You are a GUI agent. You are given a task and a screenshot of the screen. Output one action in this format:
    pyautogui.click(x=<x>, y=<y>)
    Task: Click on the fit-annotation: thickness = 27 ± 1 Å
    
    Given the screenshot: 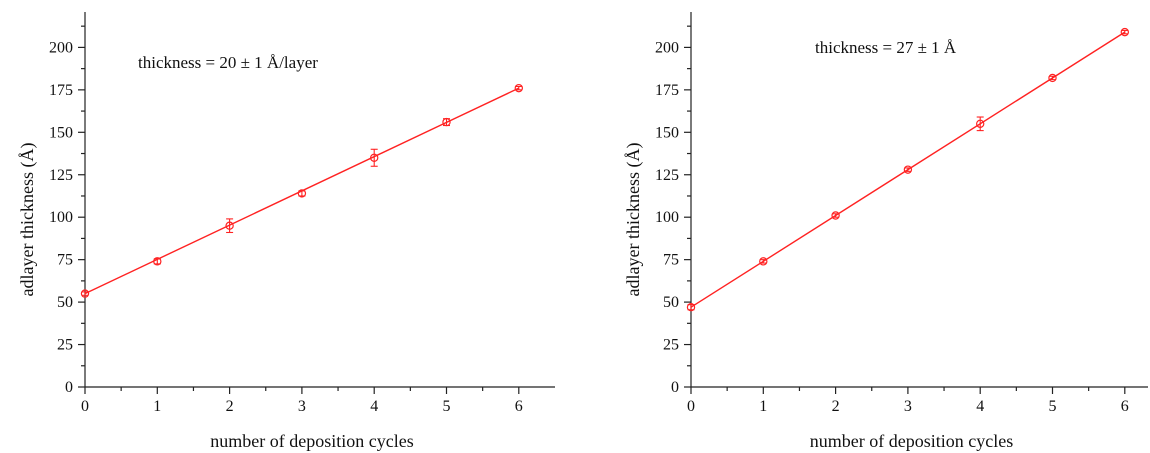 What is the action you would take?
    pyautogui.click(x=886, y=47)
    